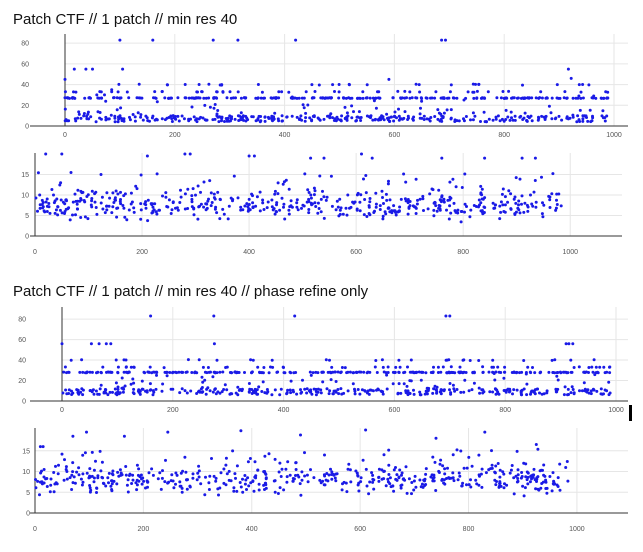 This screenshot has width=643, height=552. What do you see at coordinates (616, 410) in the screenshot?
I see `x-tick-label: 1000` at bounding box center [616, 410].